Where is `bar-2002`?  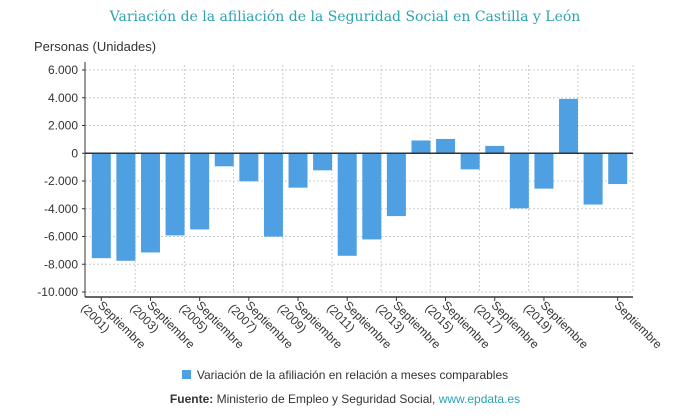 bar-2002 is located at coordinates (126, 207).